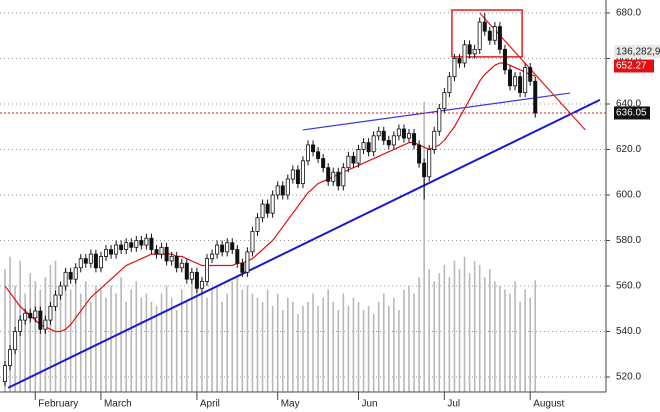  I want to click on y-tick-label: 560.0, so click(628, 286).